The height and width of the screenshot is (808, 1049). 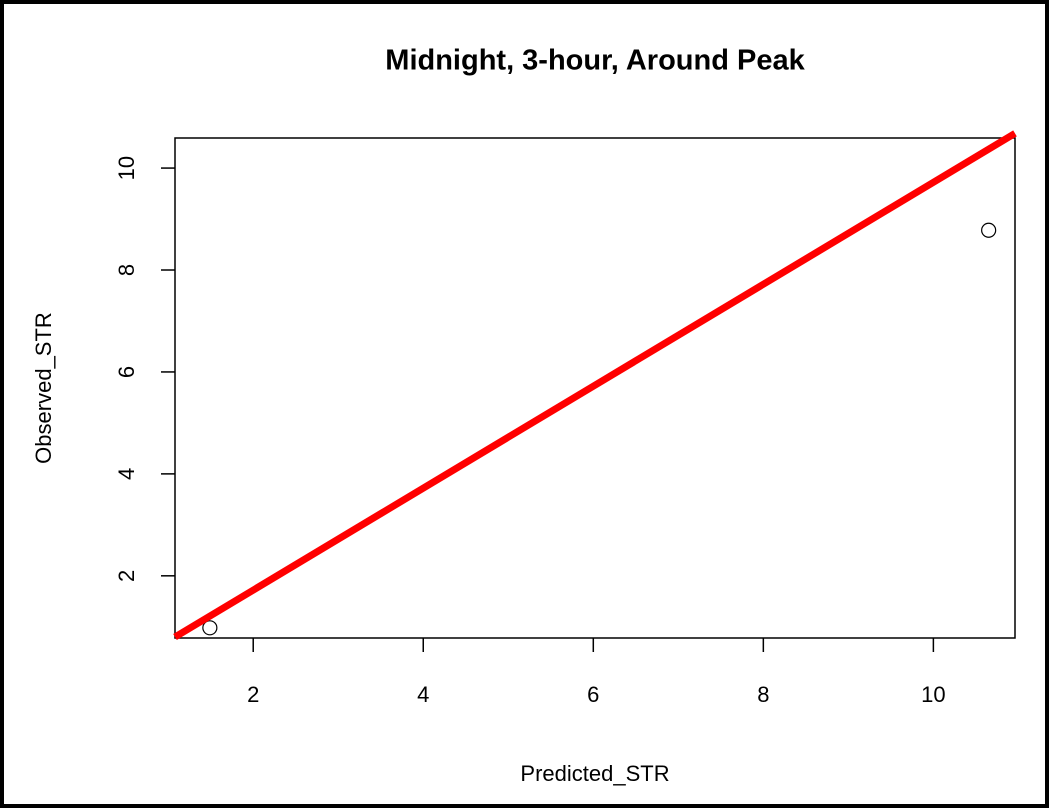 I want to click on x-tick-label: 10, so click(x=933, y=694).